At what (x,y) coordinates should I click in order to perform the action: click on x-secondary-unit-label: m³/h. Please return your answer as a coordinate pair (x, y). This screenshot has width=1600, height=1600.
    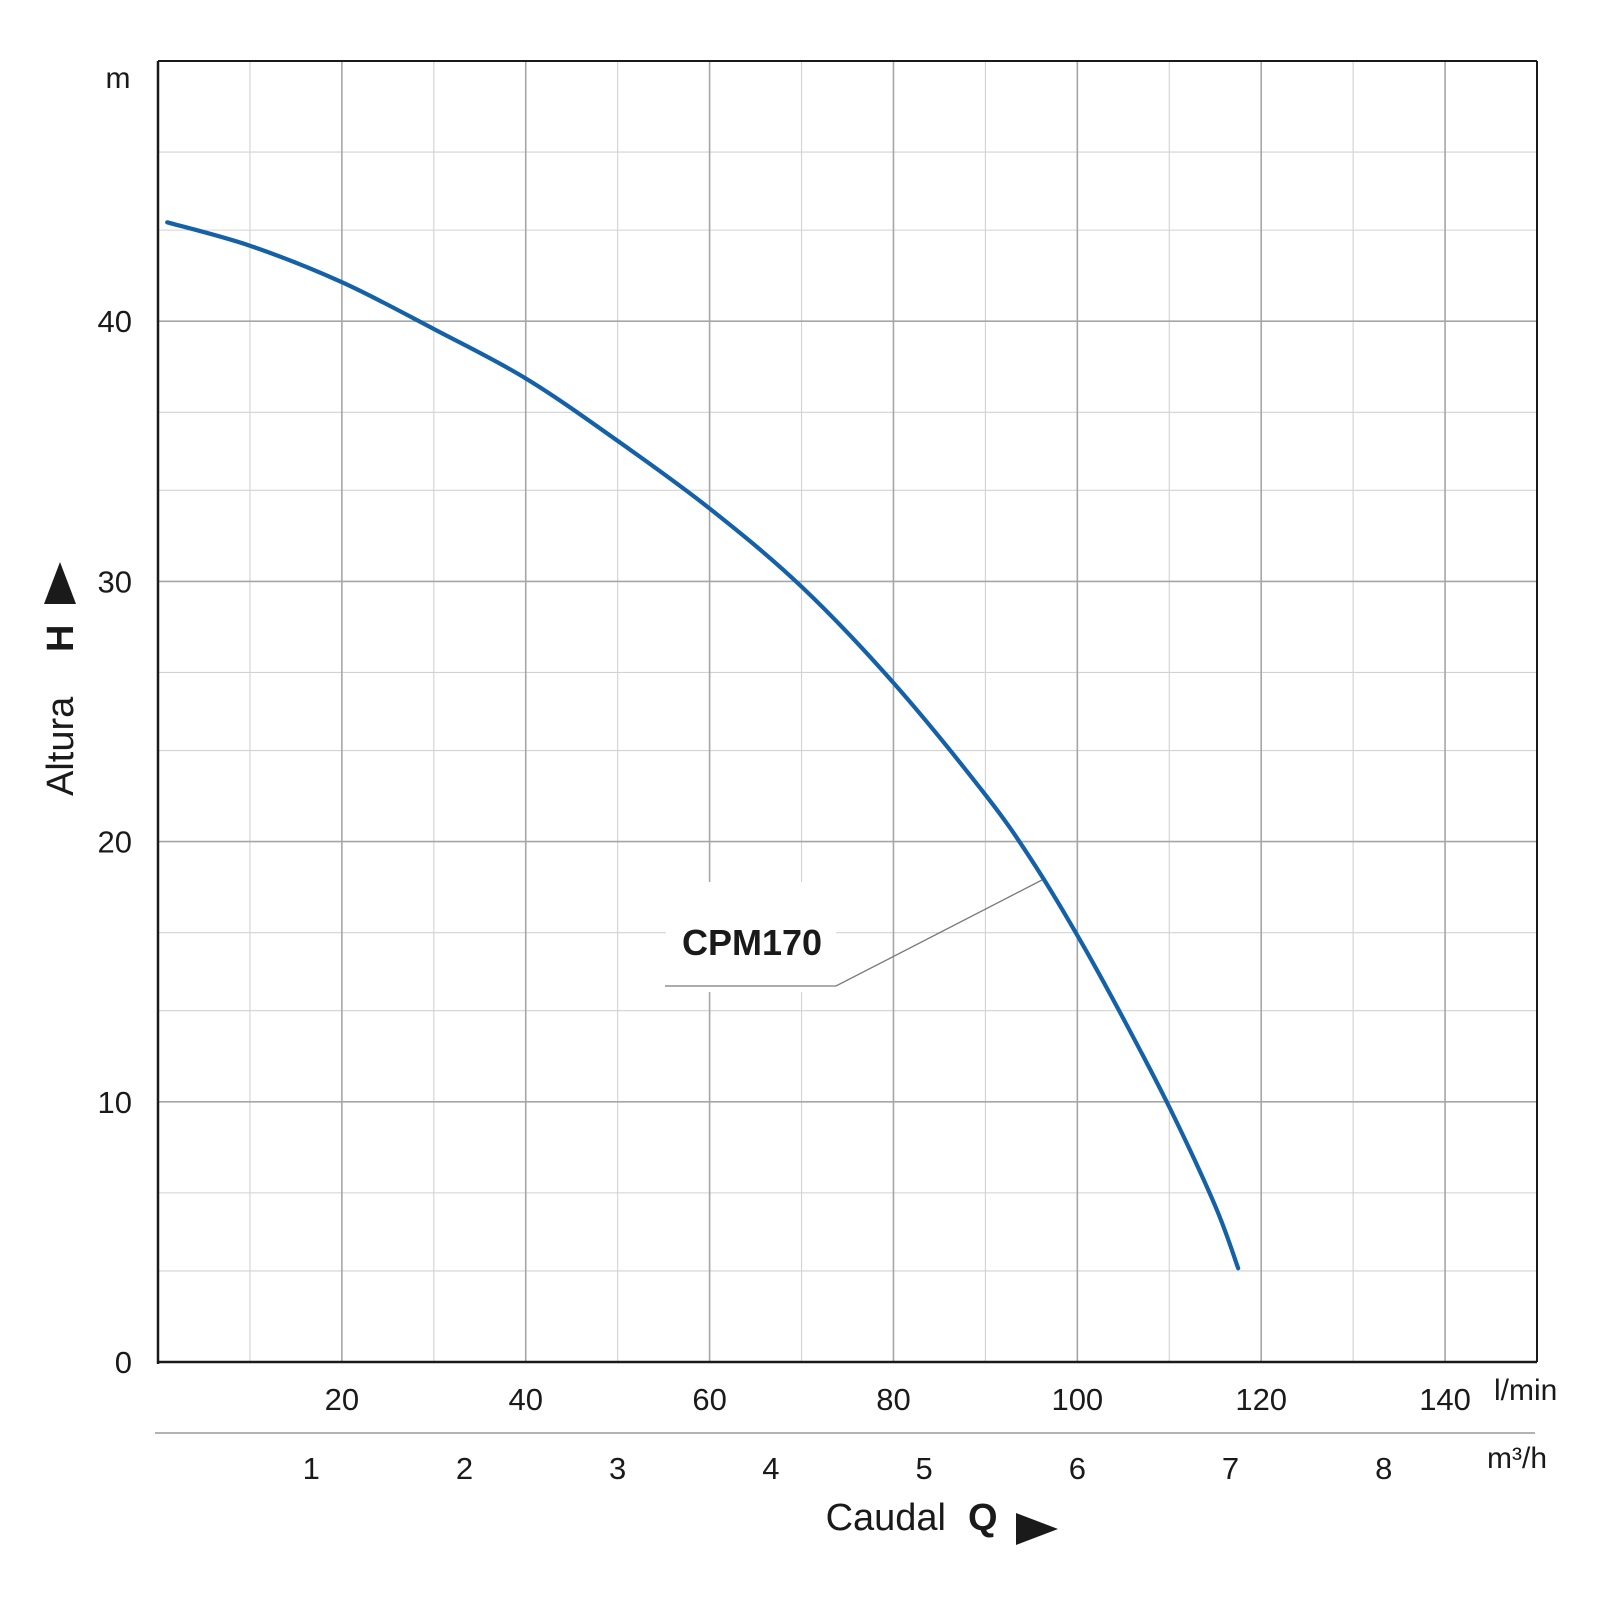
    Looking at the image, I should click on (1517, 1458).